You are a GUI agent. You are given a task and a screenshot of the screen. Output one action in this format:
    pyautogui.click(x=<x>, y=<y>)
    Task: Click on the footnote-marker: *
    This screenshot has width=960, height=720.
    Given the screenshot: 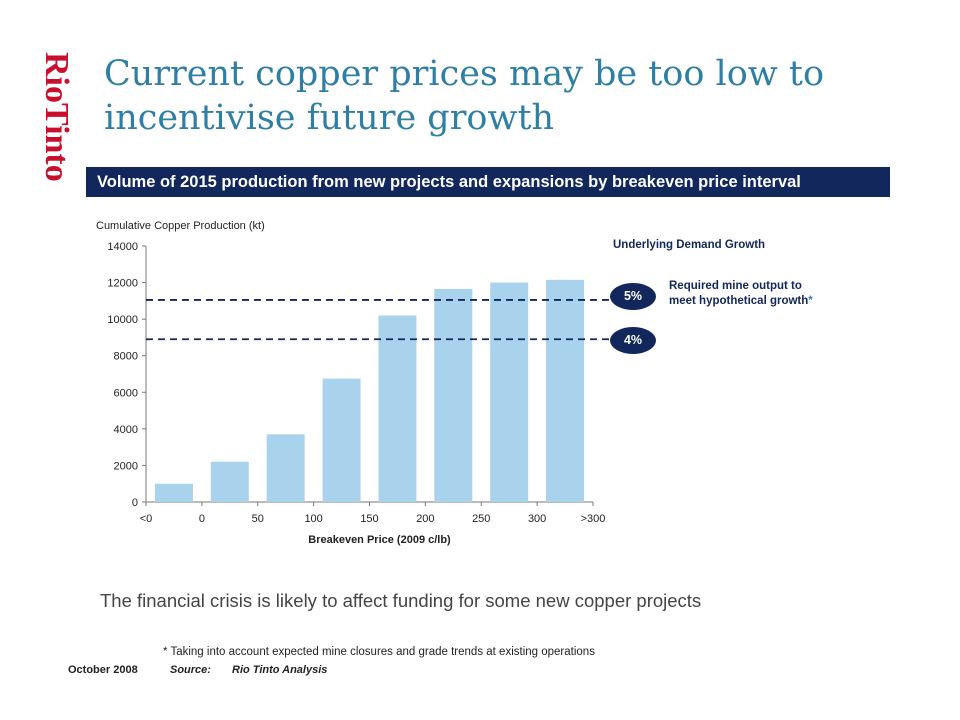 What is the action you would take?
    pyautogui.click(x=810, y=301)
    